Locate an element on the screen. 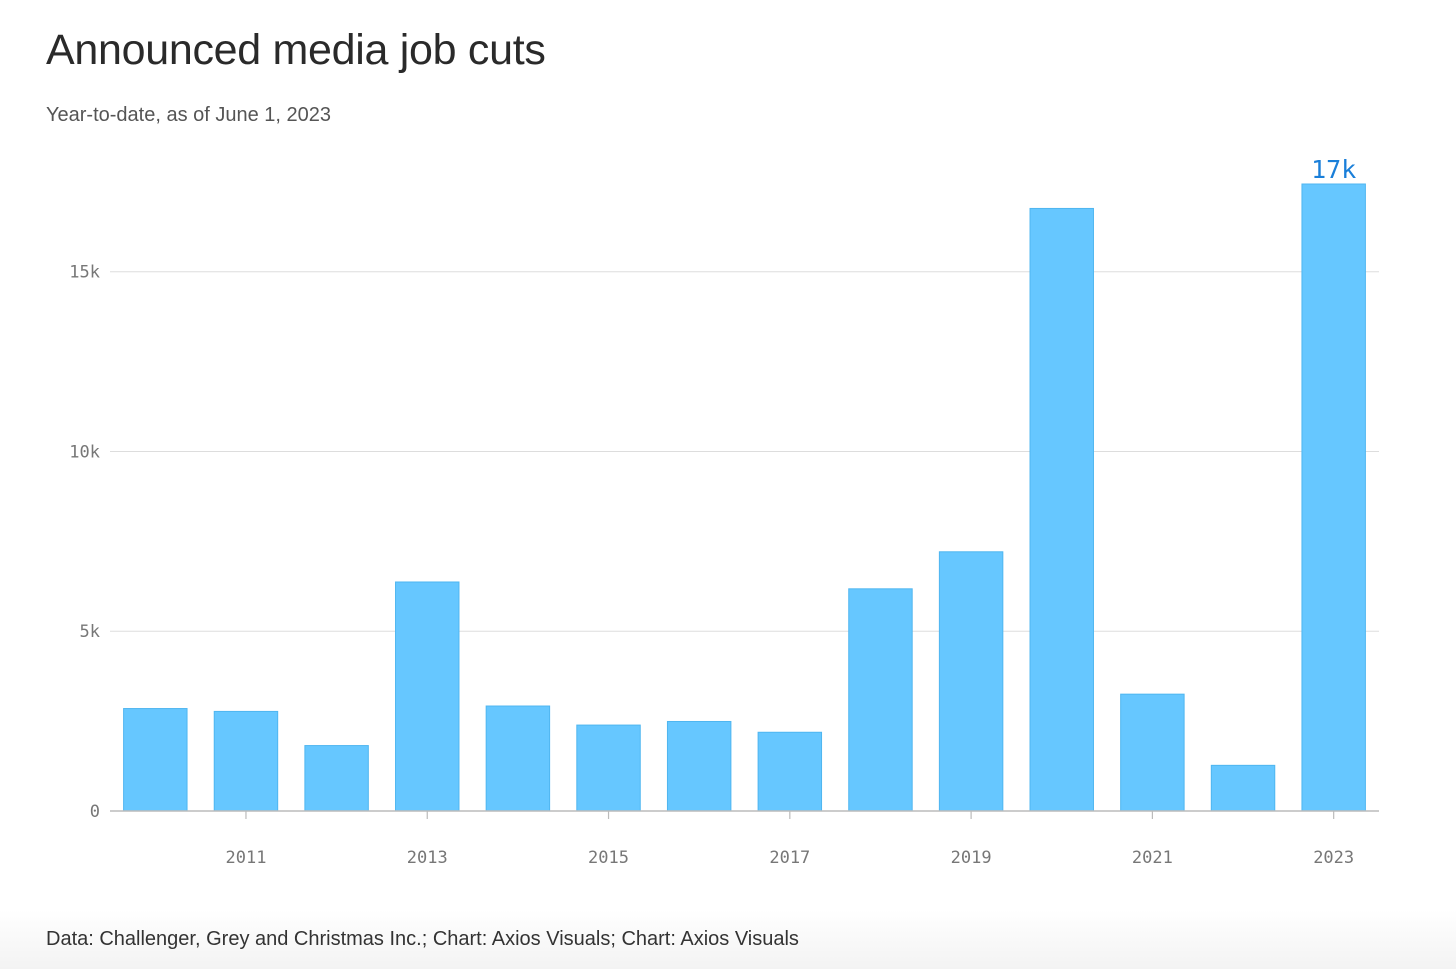 This screenshot has width=1456, height=969. chart-title: Announced media job cuts is located at coordinates (296, 50).